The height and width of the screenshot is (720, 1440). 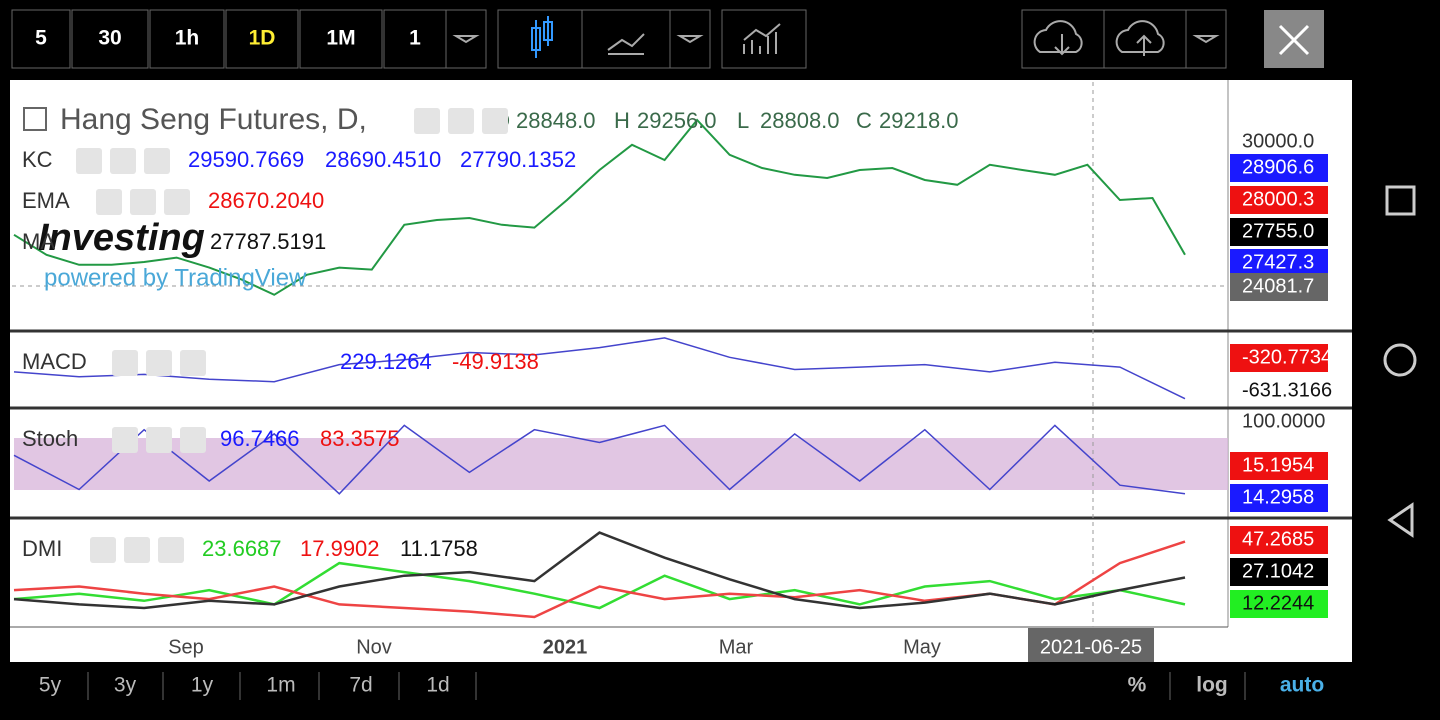 I want to click on price-tag: 100.0000, so click(x=1283, y=421).